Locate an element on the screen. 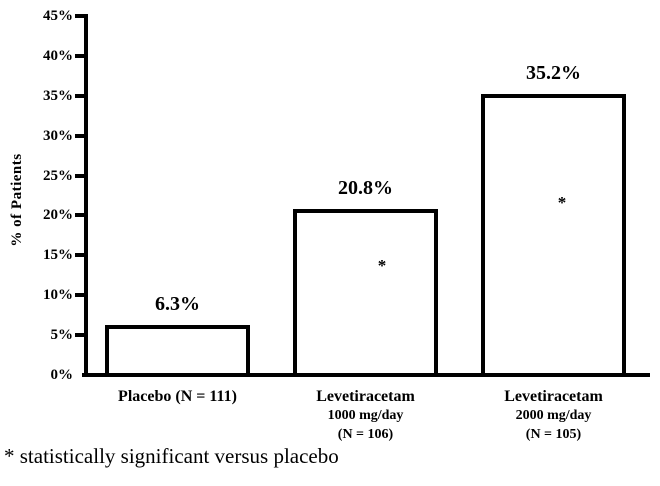 This screenshot has width=660, height=486. y-tick-label: 25% is located at coordinates (58, 175).